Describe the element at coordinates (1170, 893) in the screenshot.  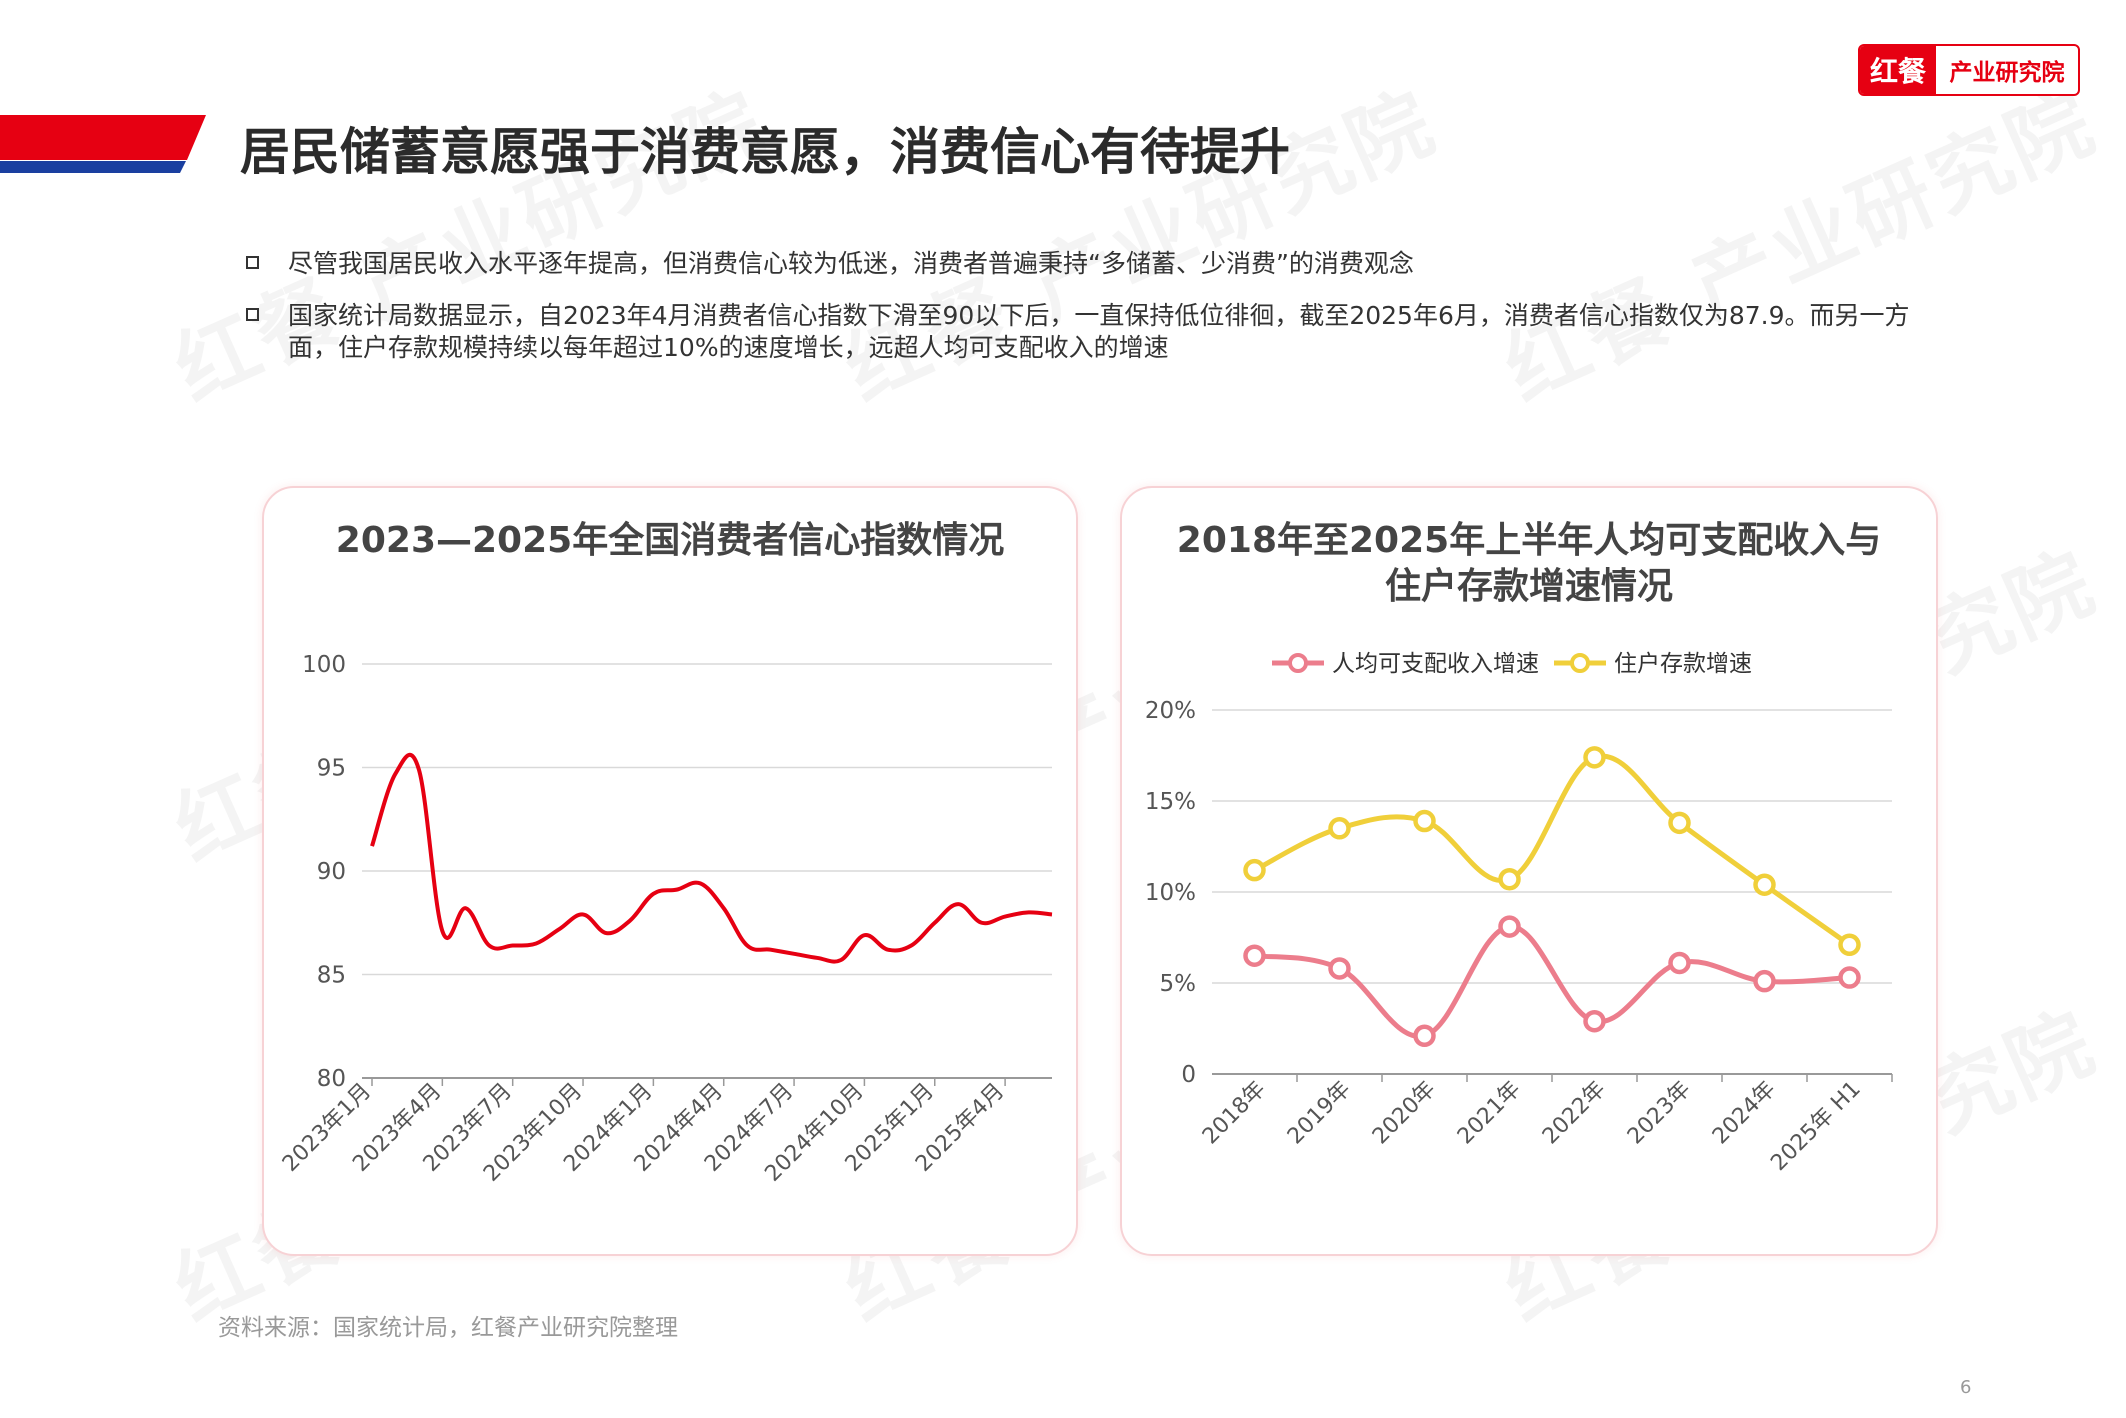
I see `y-tick-label: 10%` at that location.